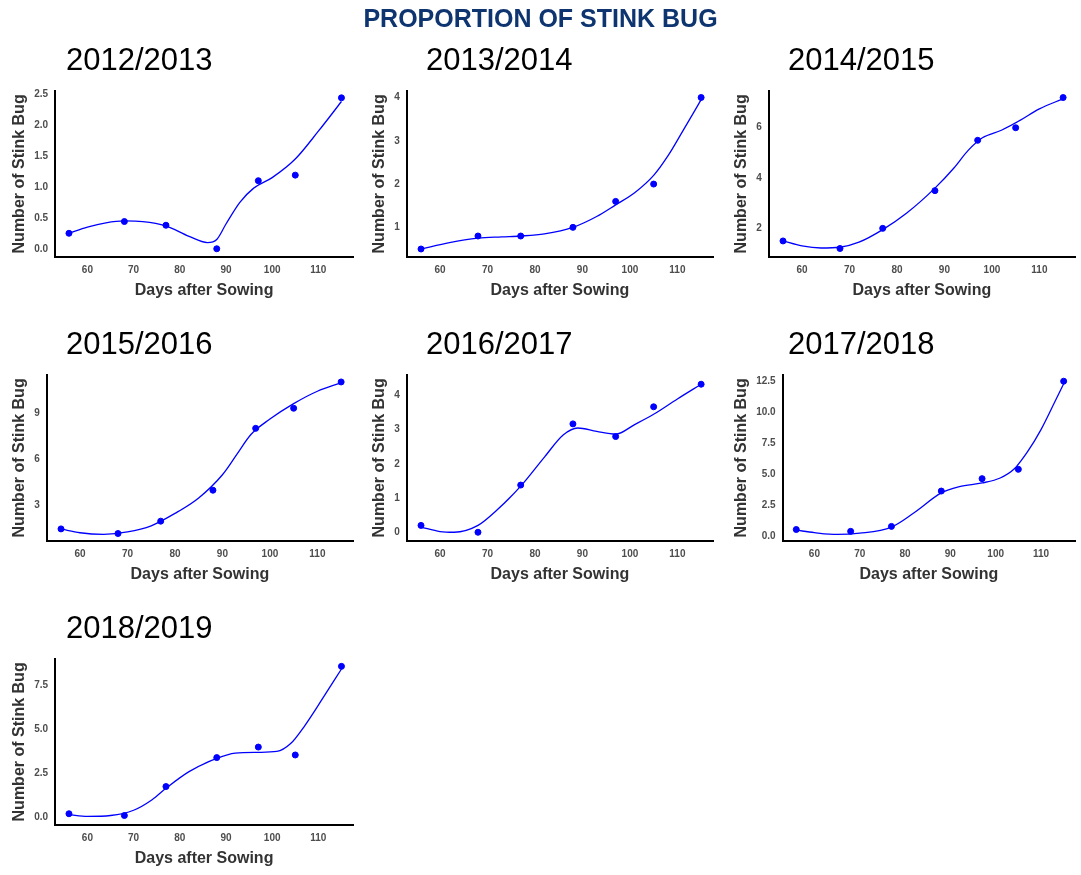  Describe the element at coordinates (41, 248) in the screenshot. I see `y-tick-label: 0.0` at that location.